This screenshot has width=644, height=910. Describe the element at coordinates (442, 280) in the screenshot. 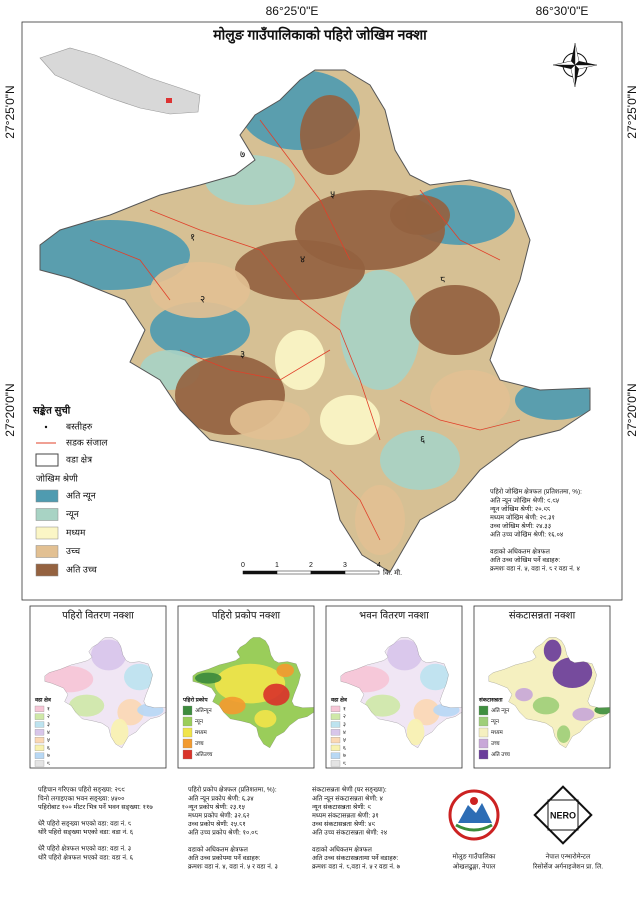

I see `ward-label: ८` at that location.